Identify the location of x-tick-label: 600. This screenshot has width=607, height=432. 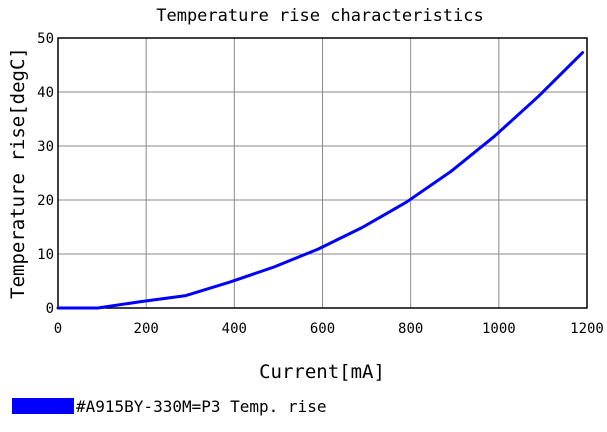
(322, 329).